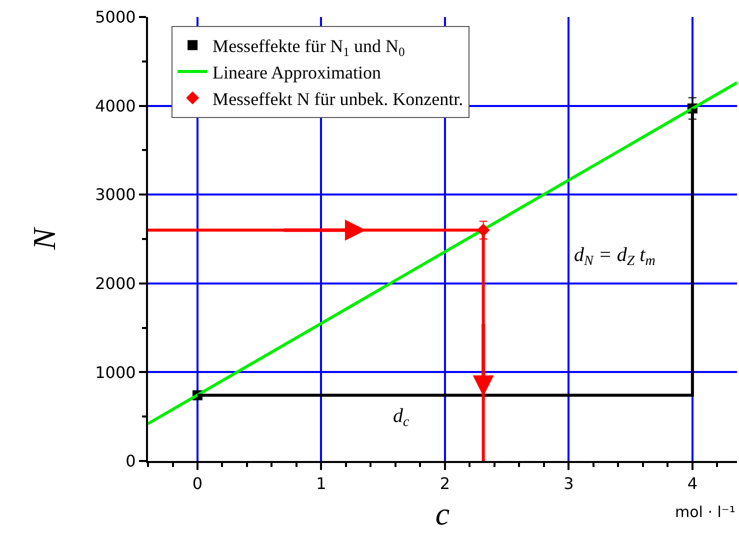  I want to click on y-tick-label: 2000, so click(115, 283).